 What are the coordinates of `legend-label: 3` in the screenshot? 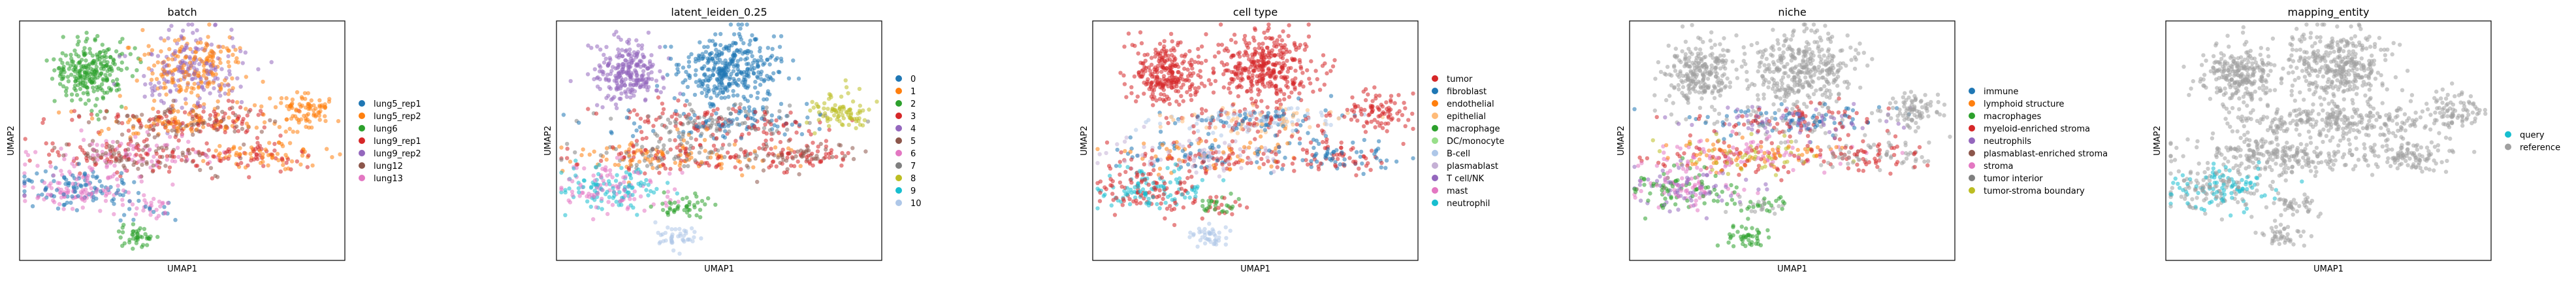 It's located at (913, 117).